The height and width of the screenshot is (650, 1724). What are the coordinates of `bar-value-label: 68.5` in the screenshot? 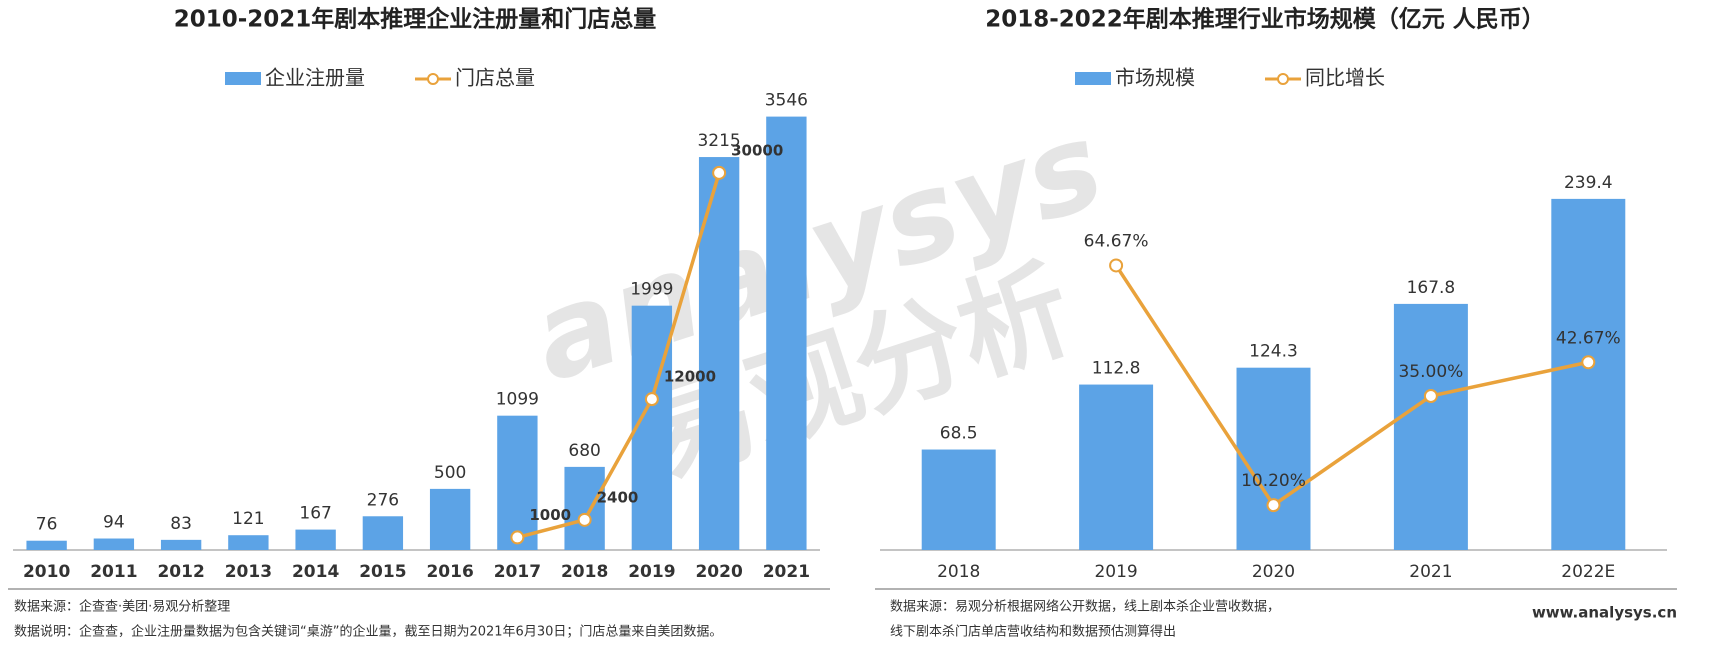 It's located at (959, 434).